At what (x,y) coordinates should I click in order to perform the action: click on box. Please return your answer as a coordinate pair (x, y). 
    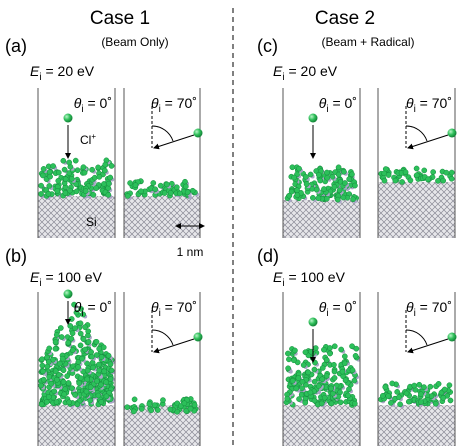
    Looking at the image, I should click on (162, 369).